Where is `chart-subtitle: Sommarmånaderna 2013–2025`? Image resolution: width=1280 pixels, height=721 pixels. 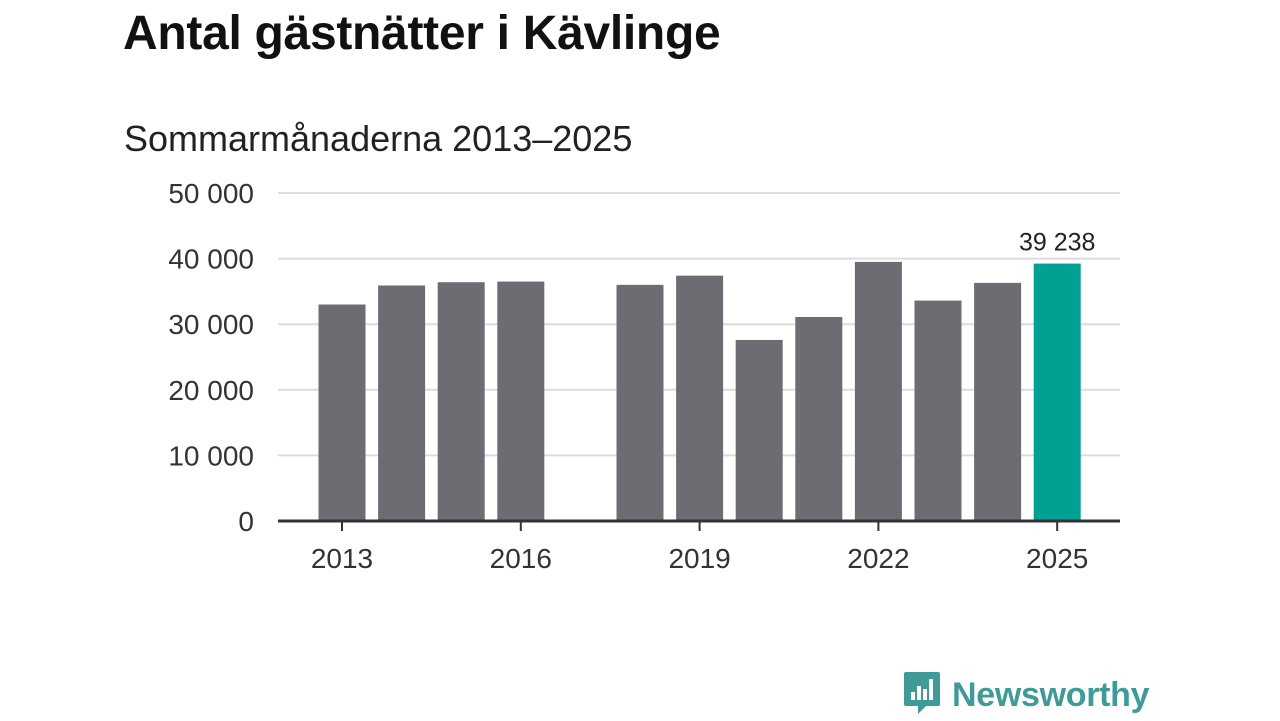
chart-subtitle: Sommarmånaderna 2013–2025 is located at coordinates (378, 138).